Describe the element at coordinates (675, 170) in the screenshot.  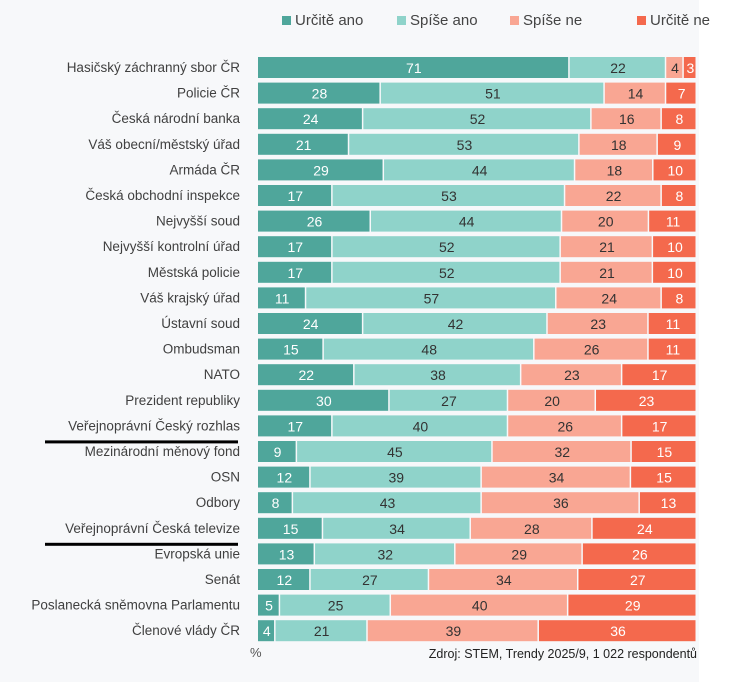
I see `data-label: 10` at that location.